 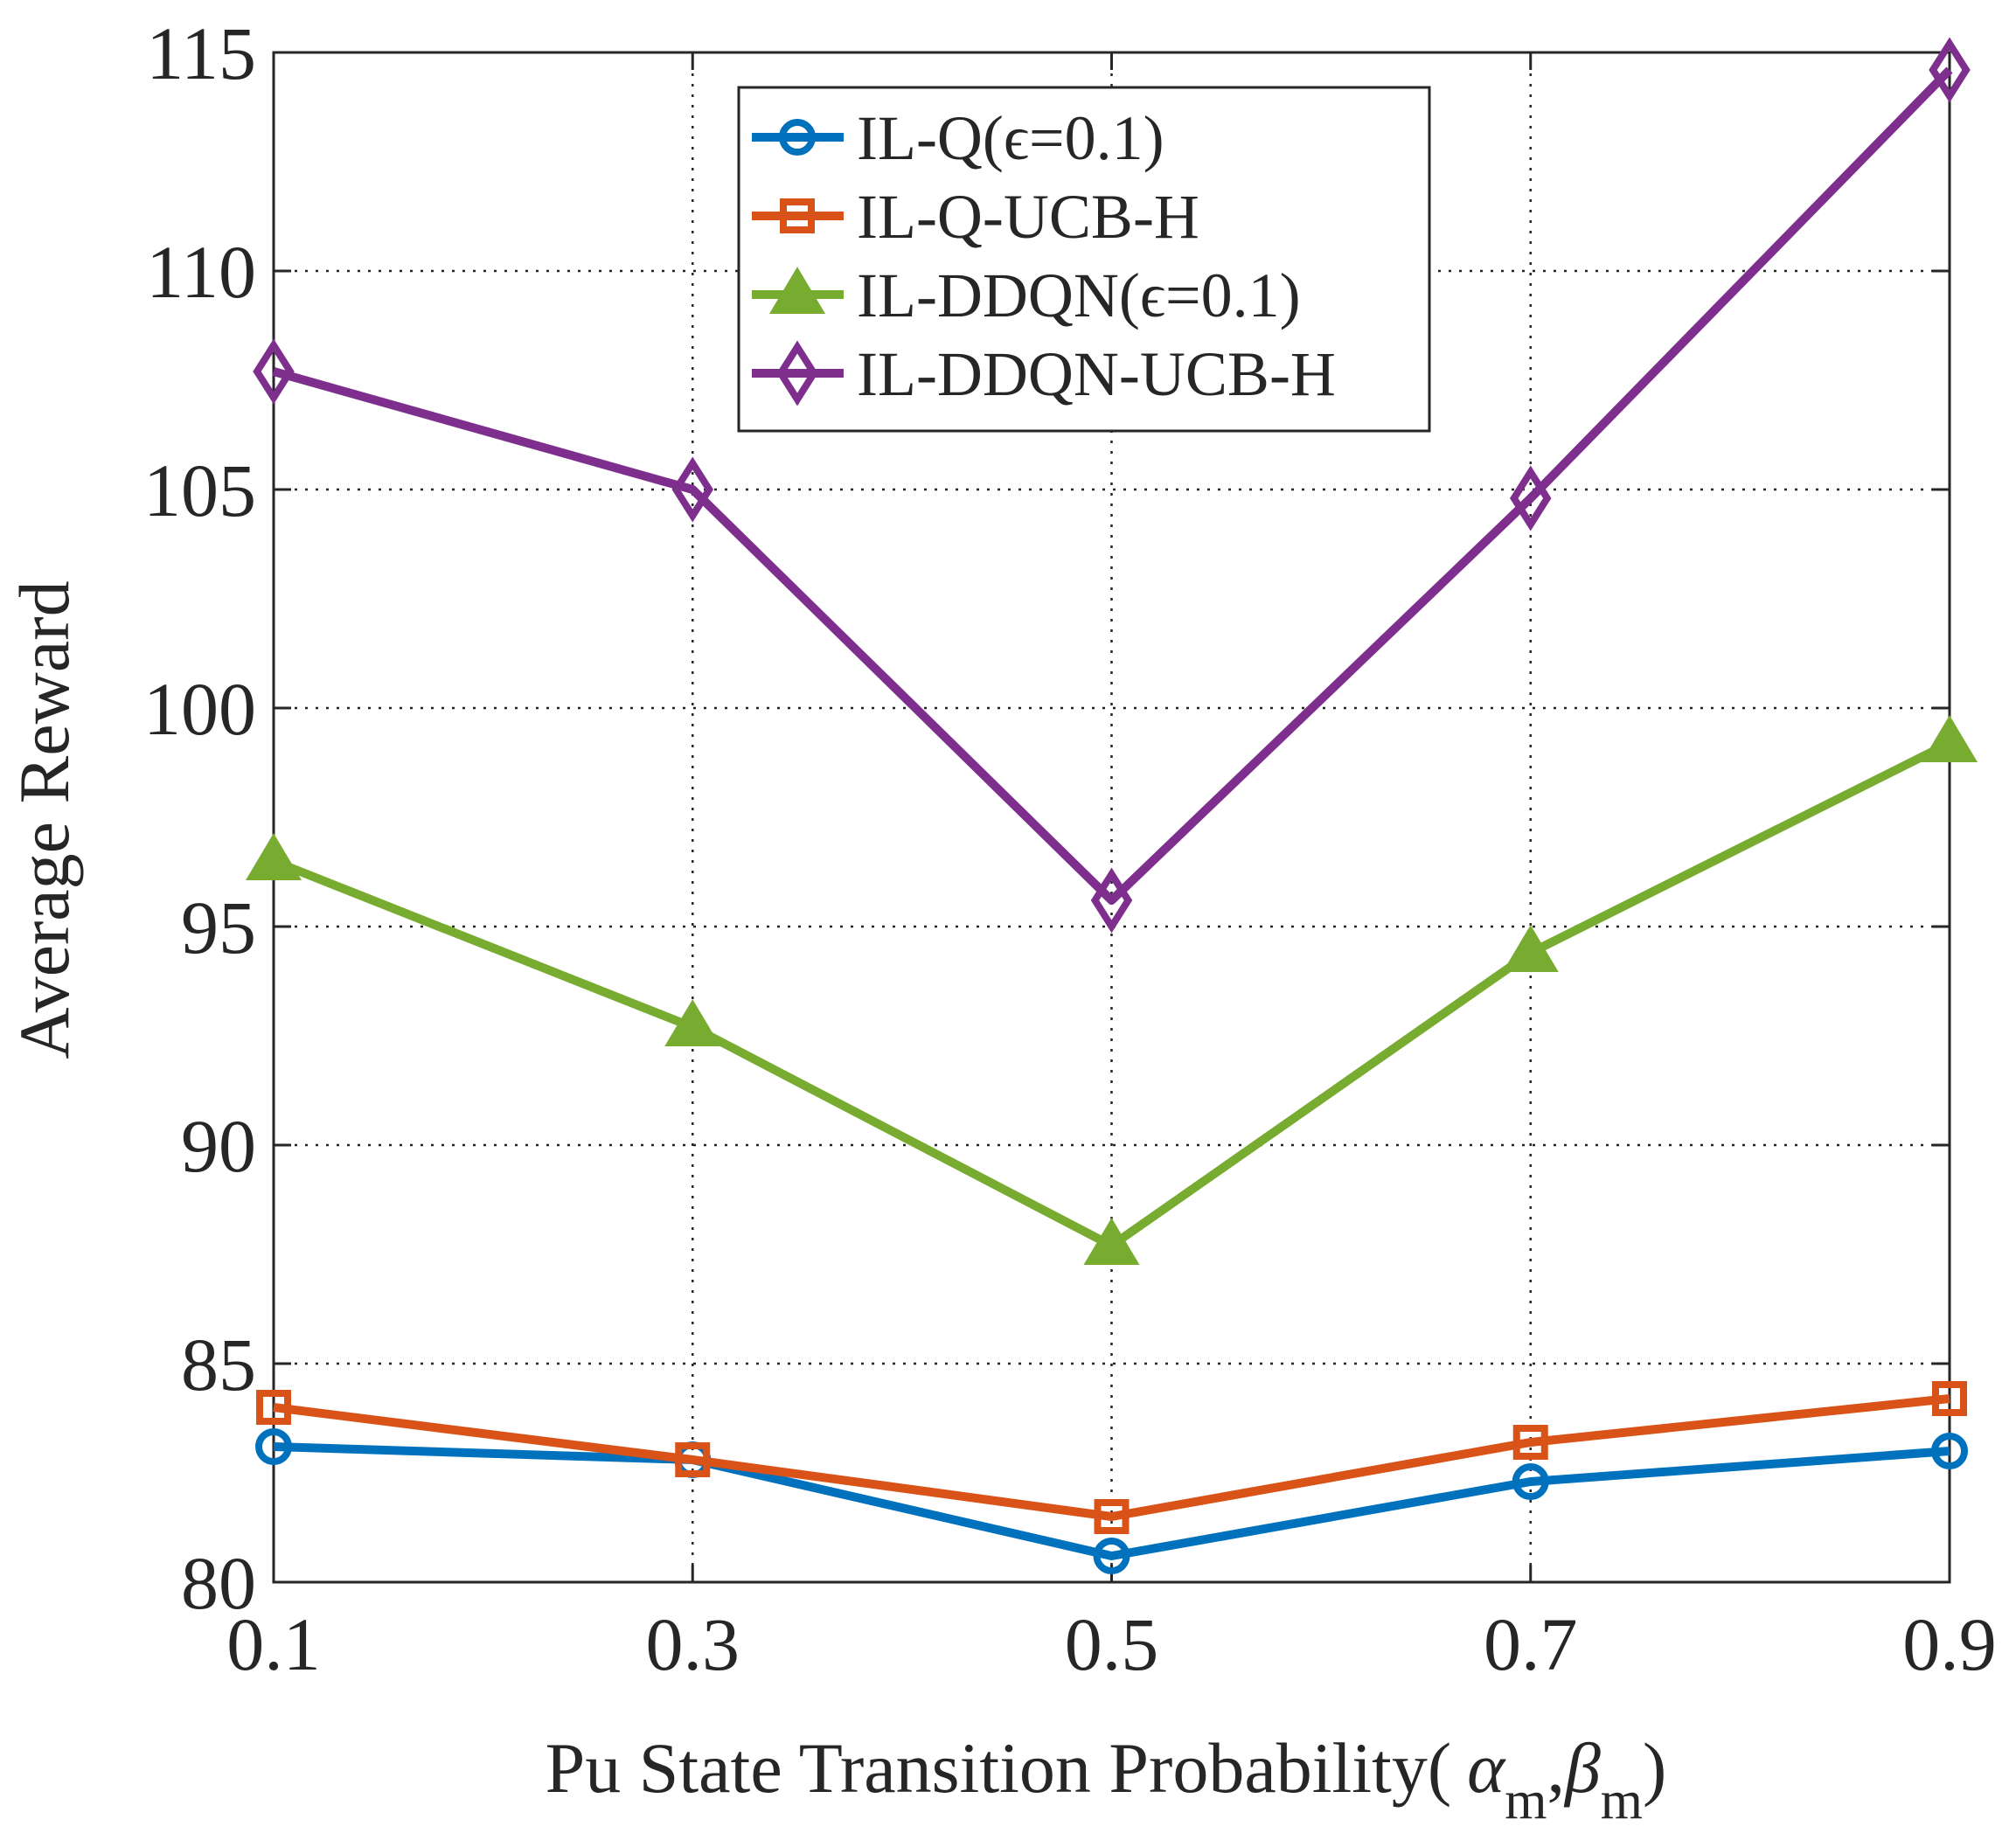 I want to click on legend-entry: IL-Q(ϵ=0.1), so click(x=958, y=138).